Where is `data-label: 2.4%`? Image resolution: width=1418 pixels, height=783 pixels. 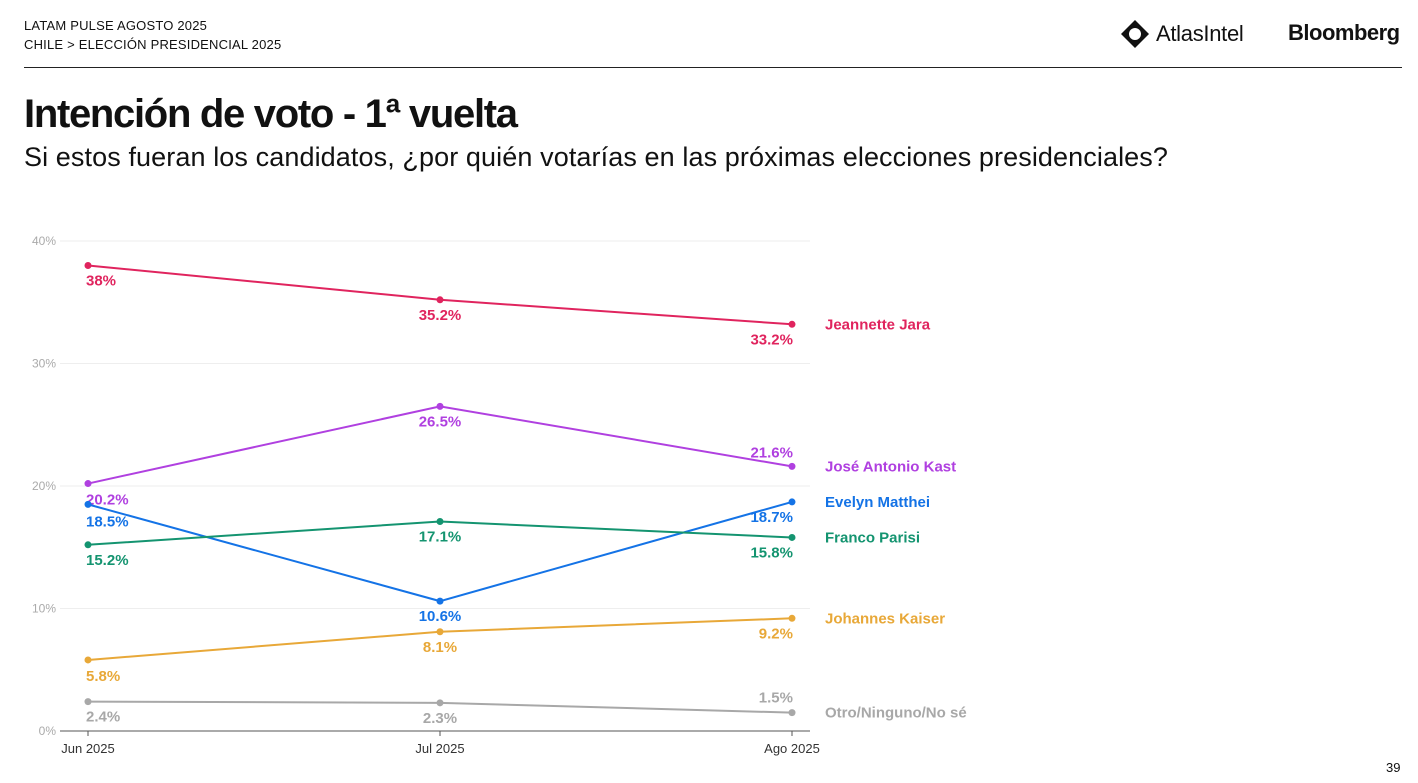 data-label: 2.4% is located at coordinates (103, 717).